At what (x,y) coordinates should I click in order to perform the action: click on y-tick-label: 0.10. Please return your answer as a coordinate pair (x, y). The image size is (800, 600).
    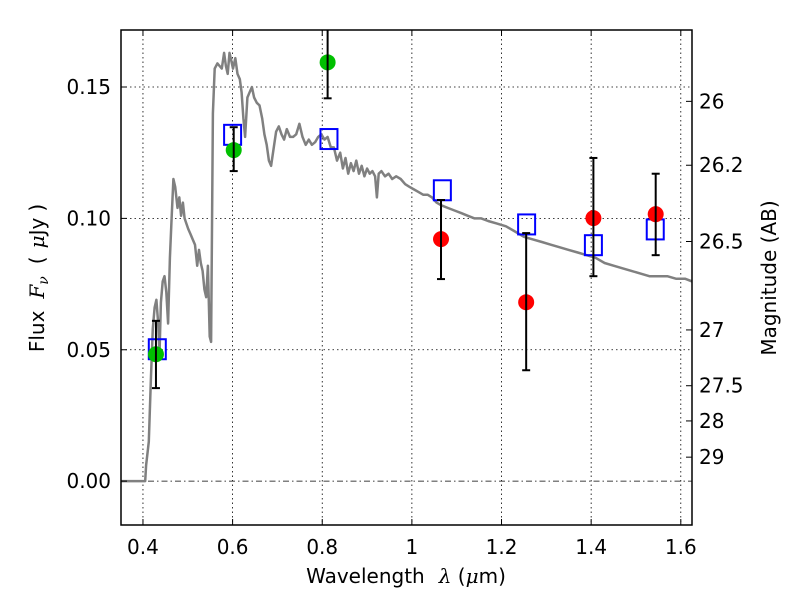
    Looking at the image, I should click on (88, 218).